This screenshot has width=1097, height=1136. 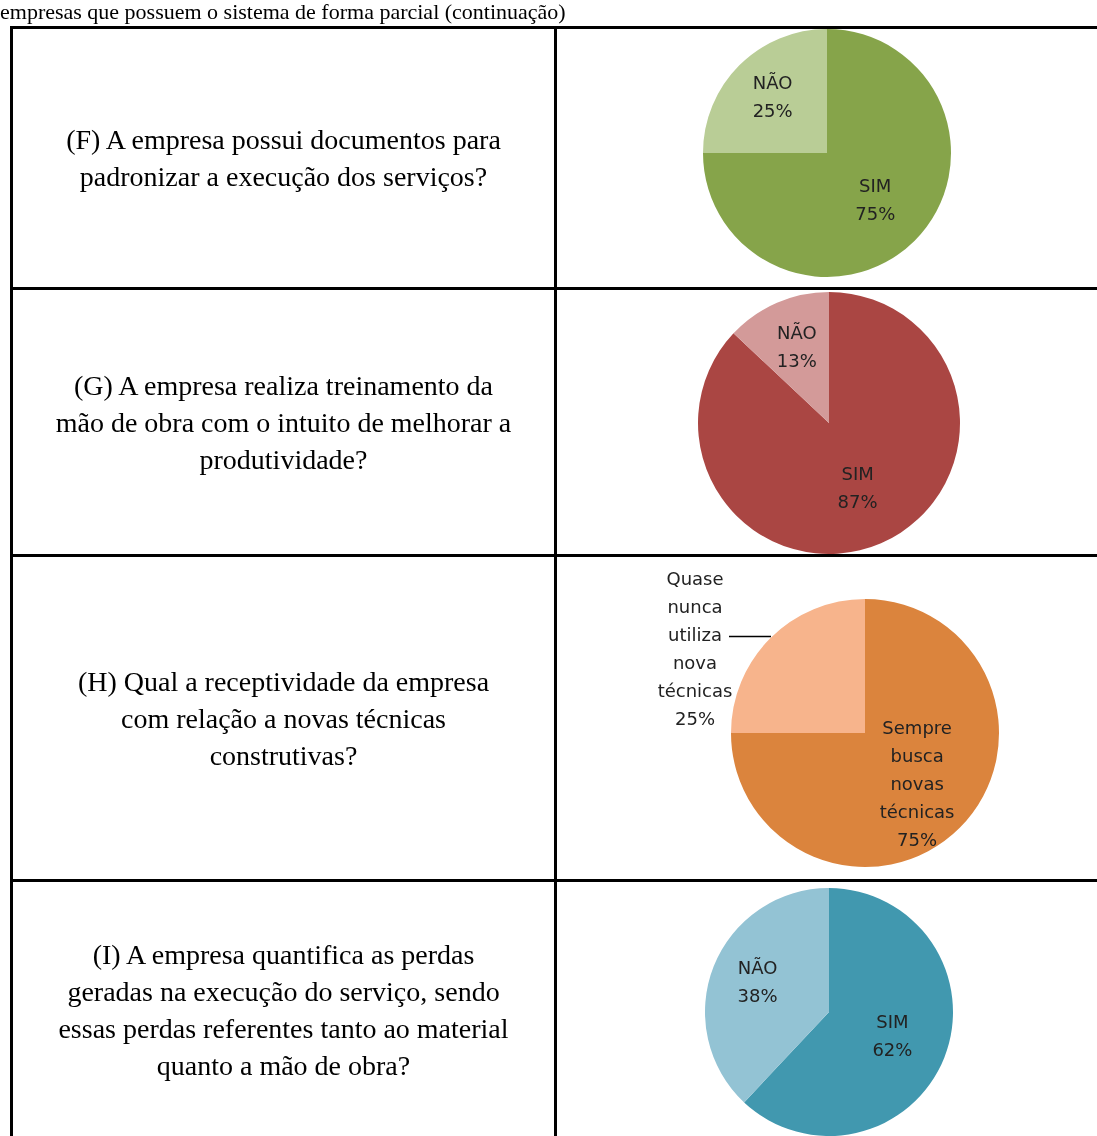 What do you see at coordinates (857, 501) in the screenshot?
I see `data-label: 87%` at bounding box center [857, 501].